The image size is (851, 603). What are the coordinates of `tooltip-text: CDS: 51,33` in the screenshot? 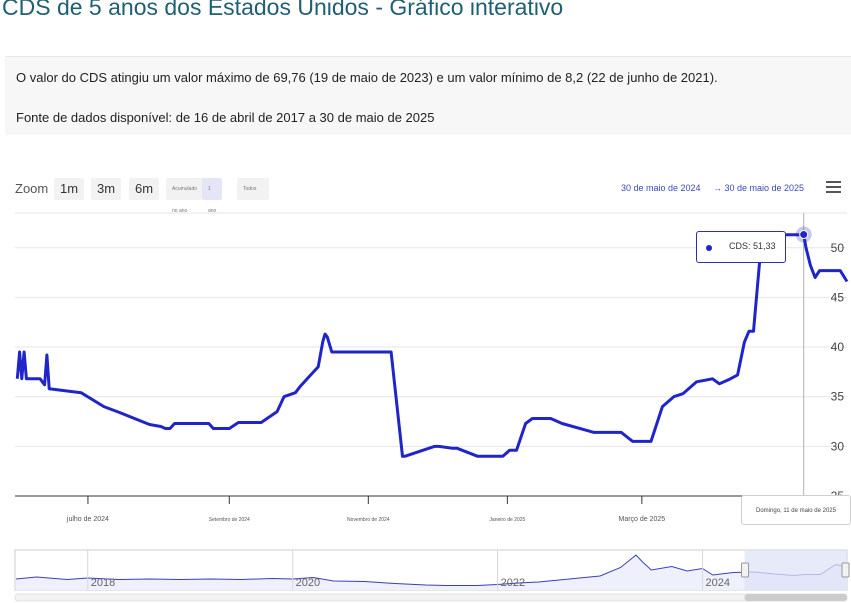 It's located at (752, 246).